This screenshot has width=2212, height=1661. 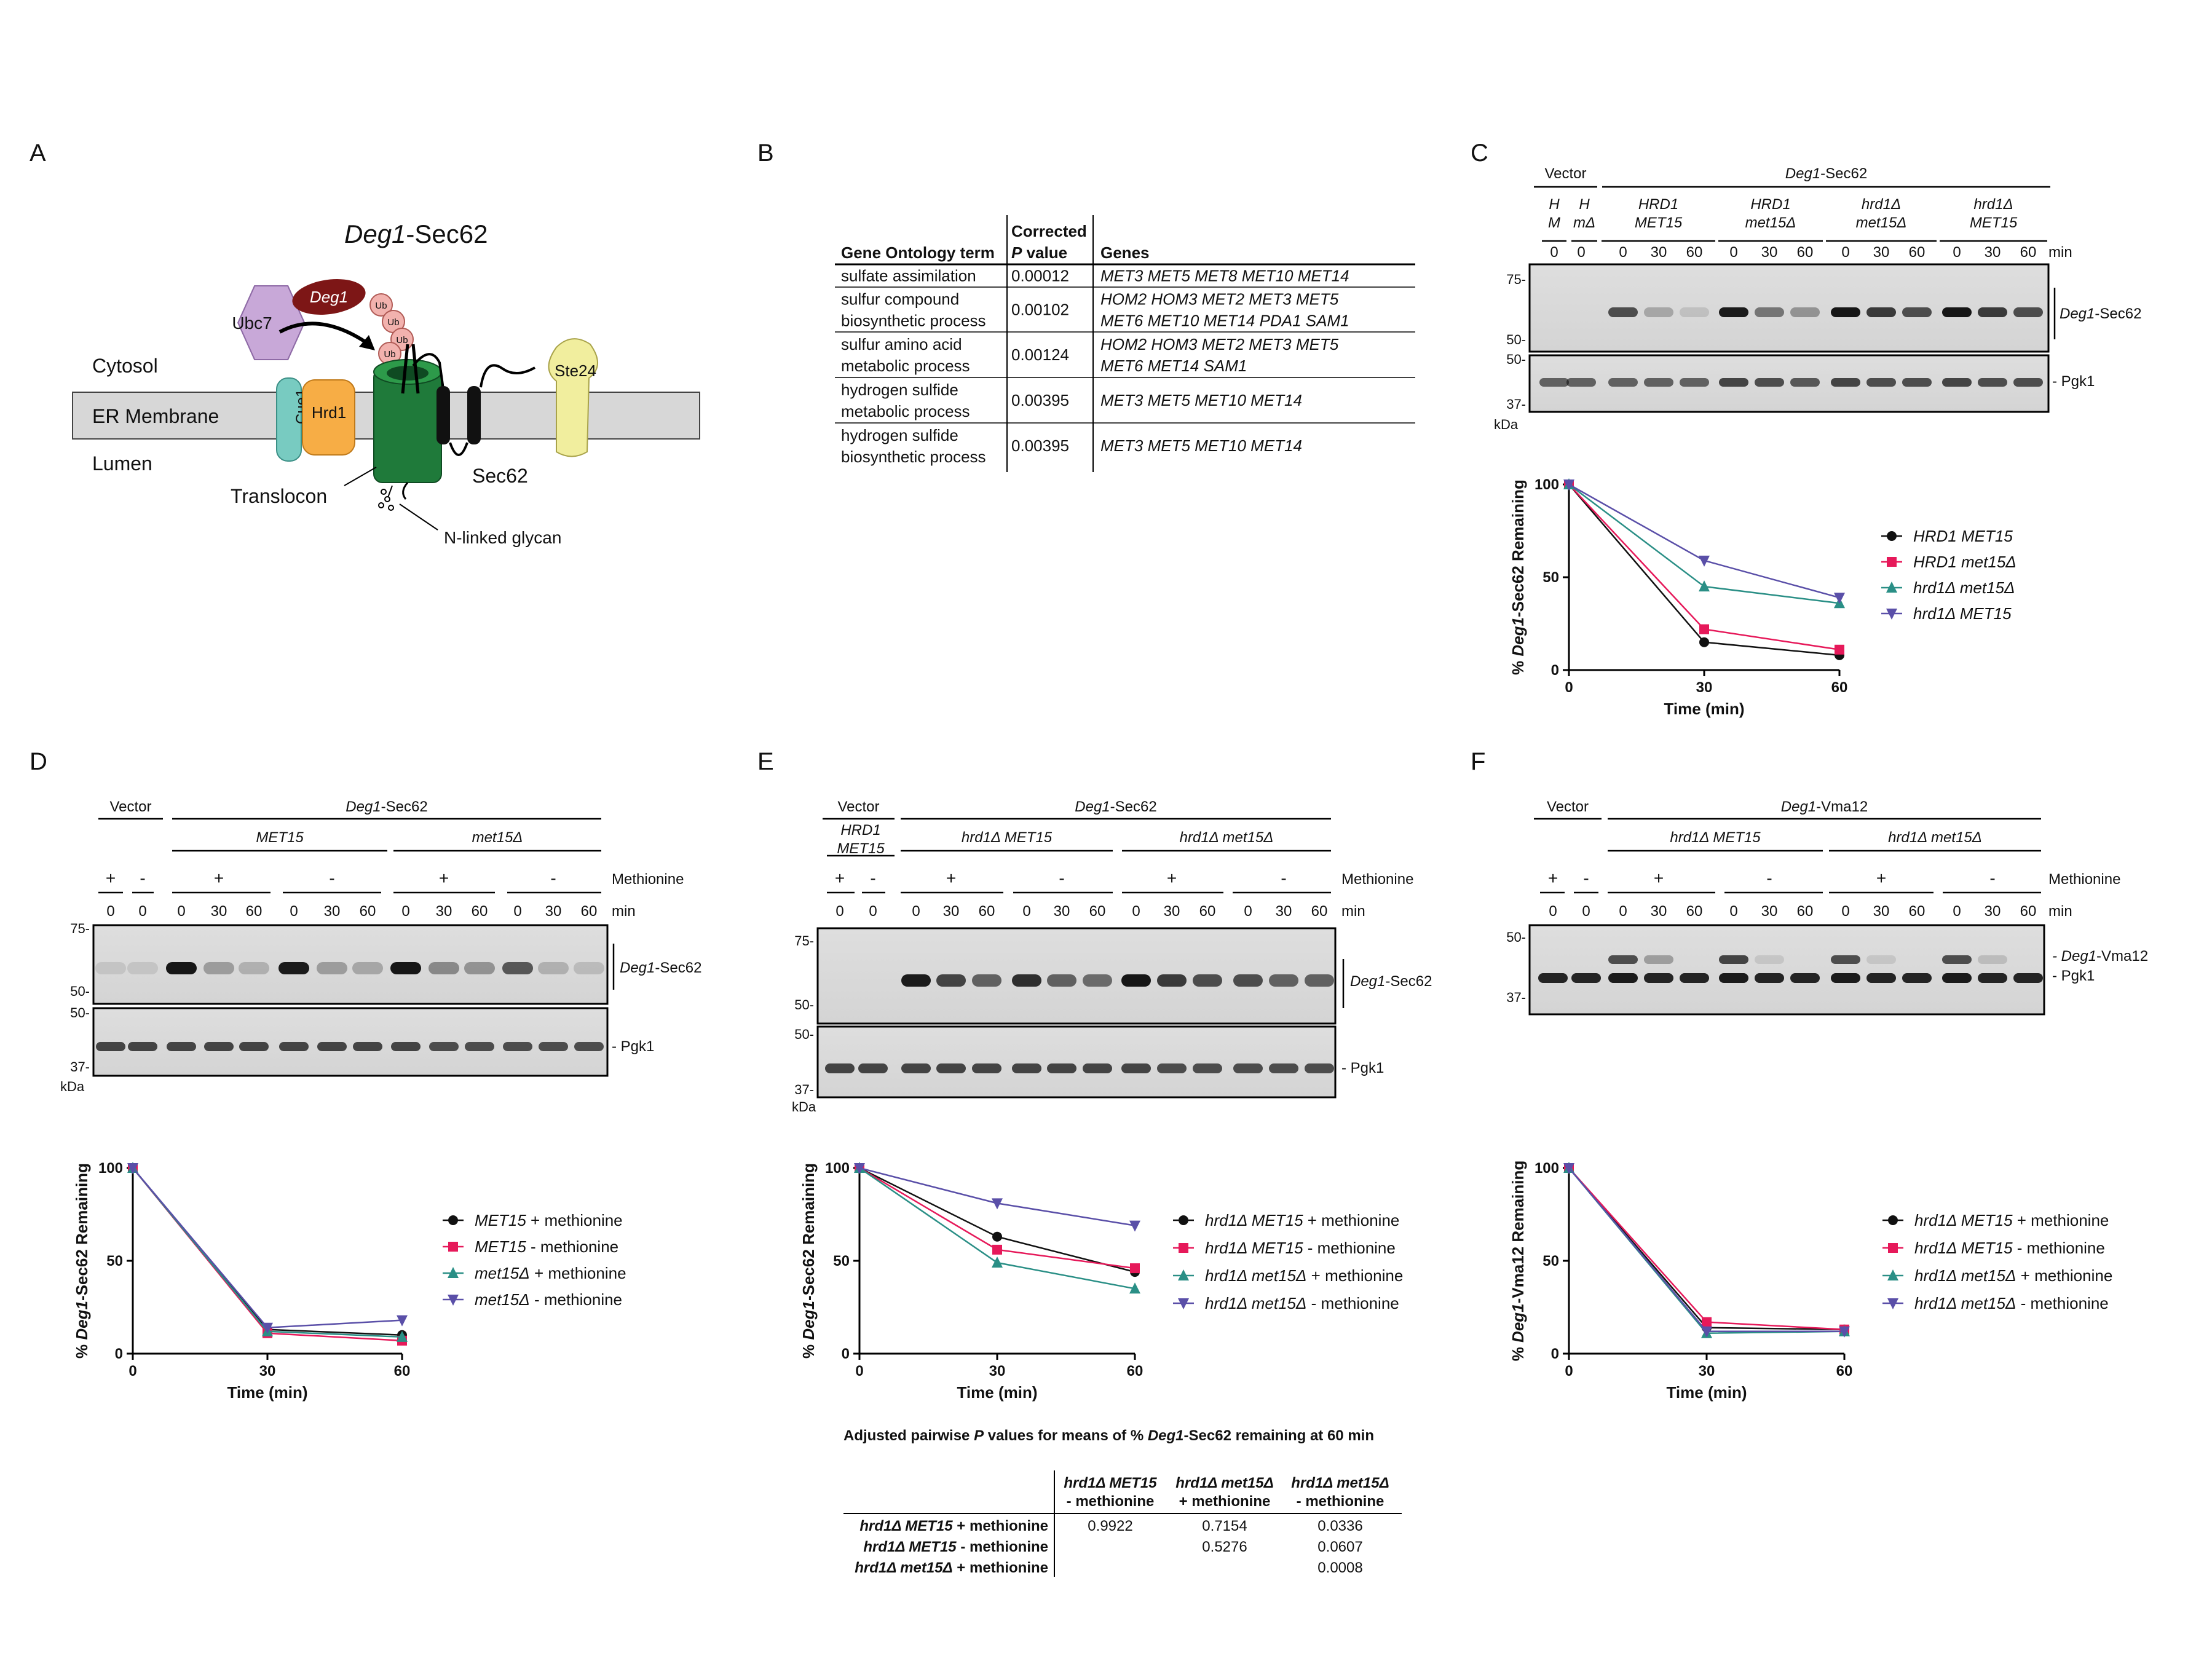 What do you see at coordinates (900, 300) in the screenshot?
I see `label-text: sulfur compound` at bounding box center [900, 300].